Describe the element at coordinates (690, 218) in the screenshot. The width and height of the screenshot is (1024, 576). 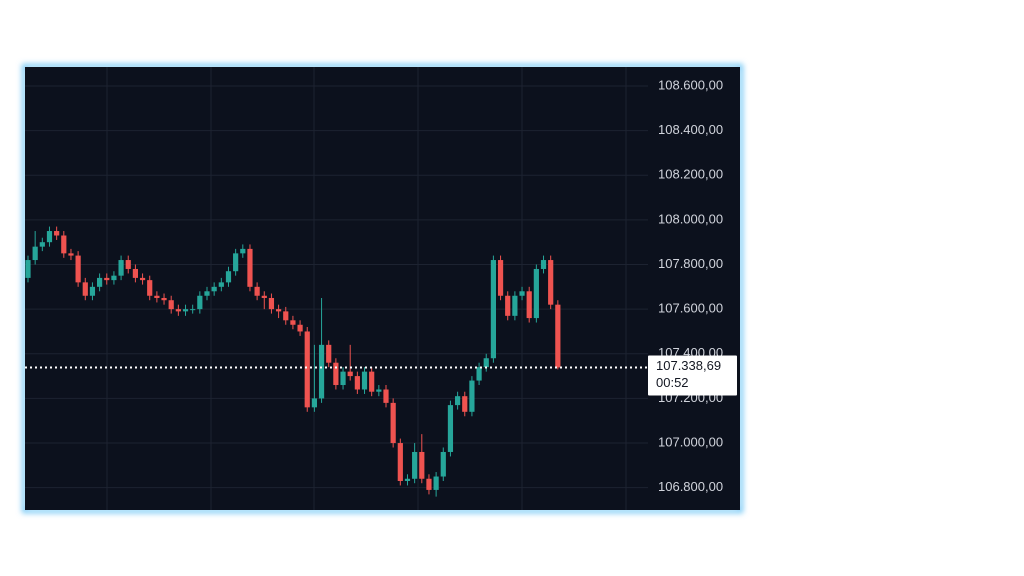
I see `y-tick-label: 108.000,00` at that location.